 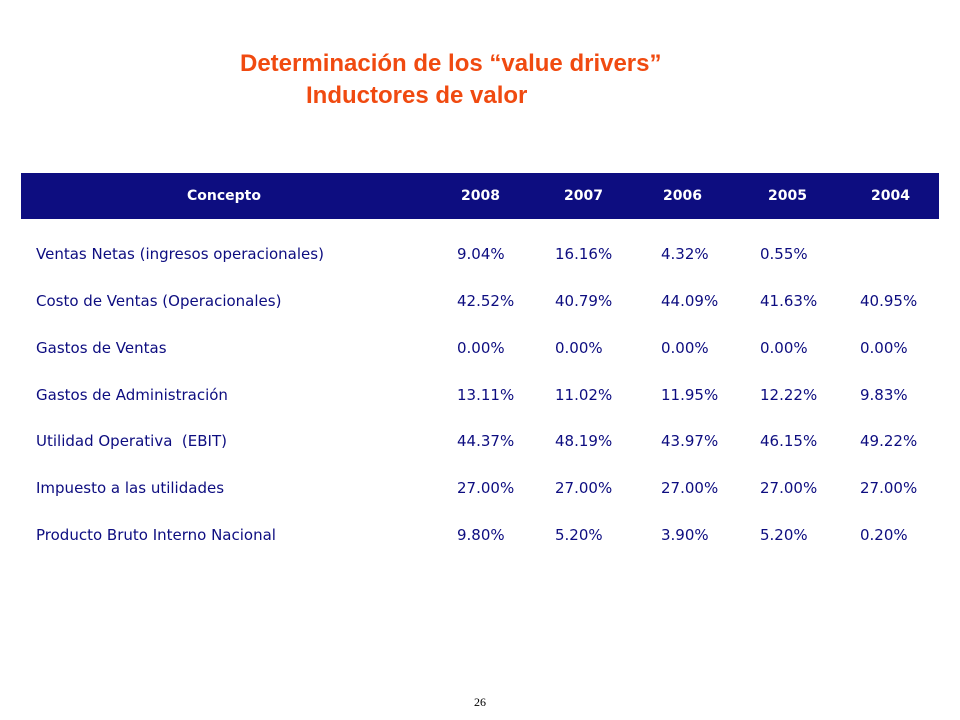 I want to click on cell-2004: 27.00%, so click(x=889, y=488).